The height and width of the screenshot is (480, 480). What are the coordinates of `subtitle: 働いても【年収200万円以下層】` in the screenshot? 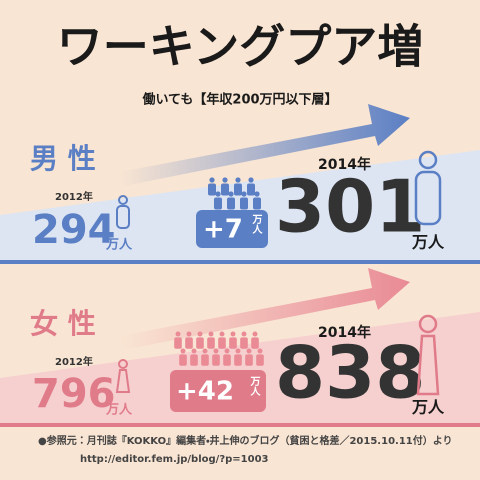 It's located at (239, 100).